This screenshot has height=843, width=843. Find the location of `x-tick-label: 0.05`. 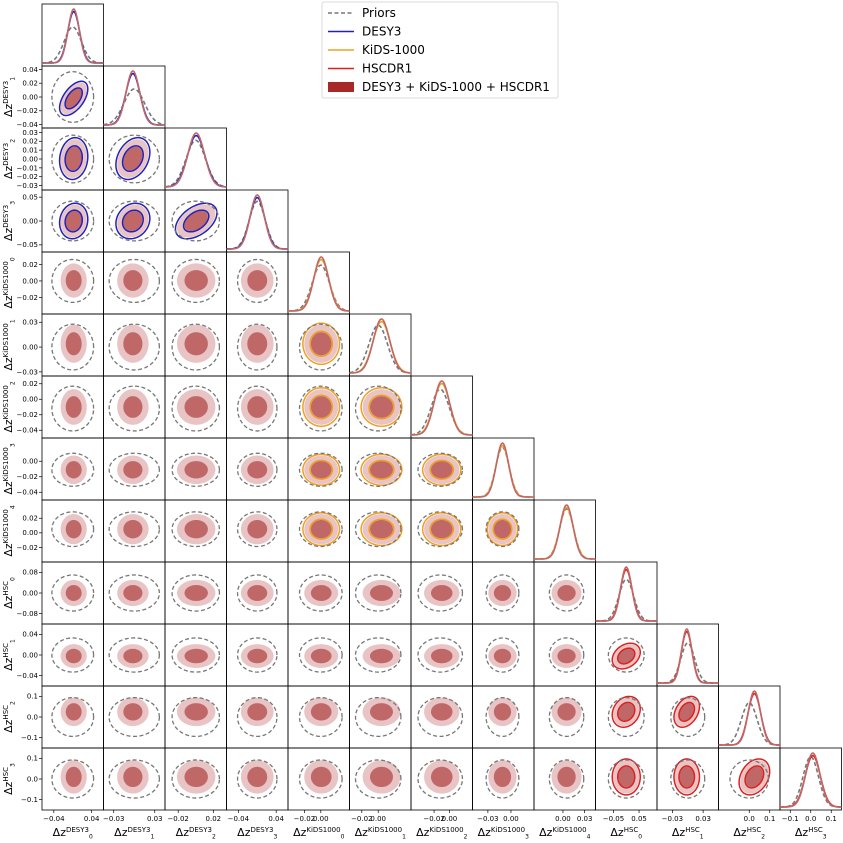

x-tick-label: 0.05 is located at coordinates (639, 819).